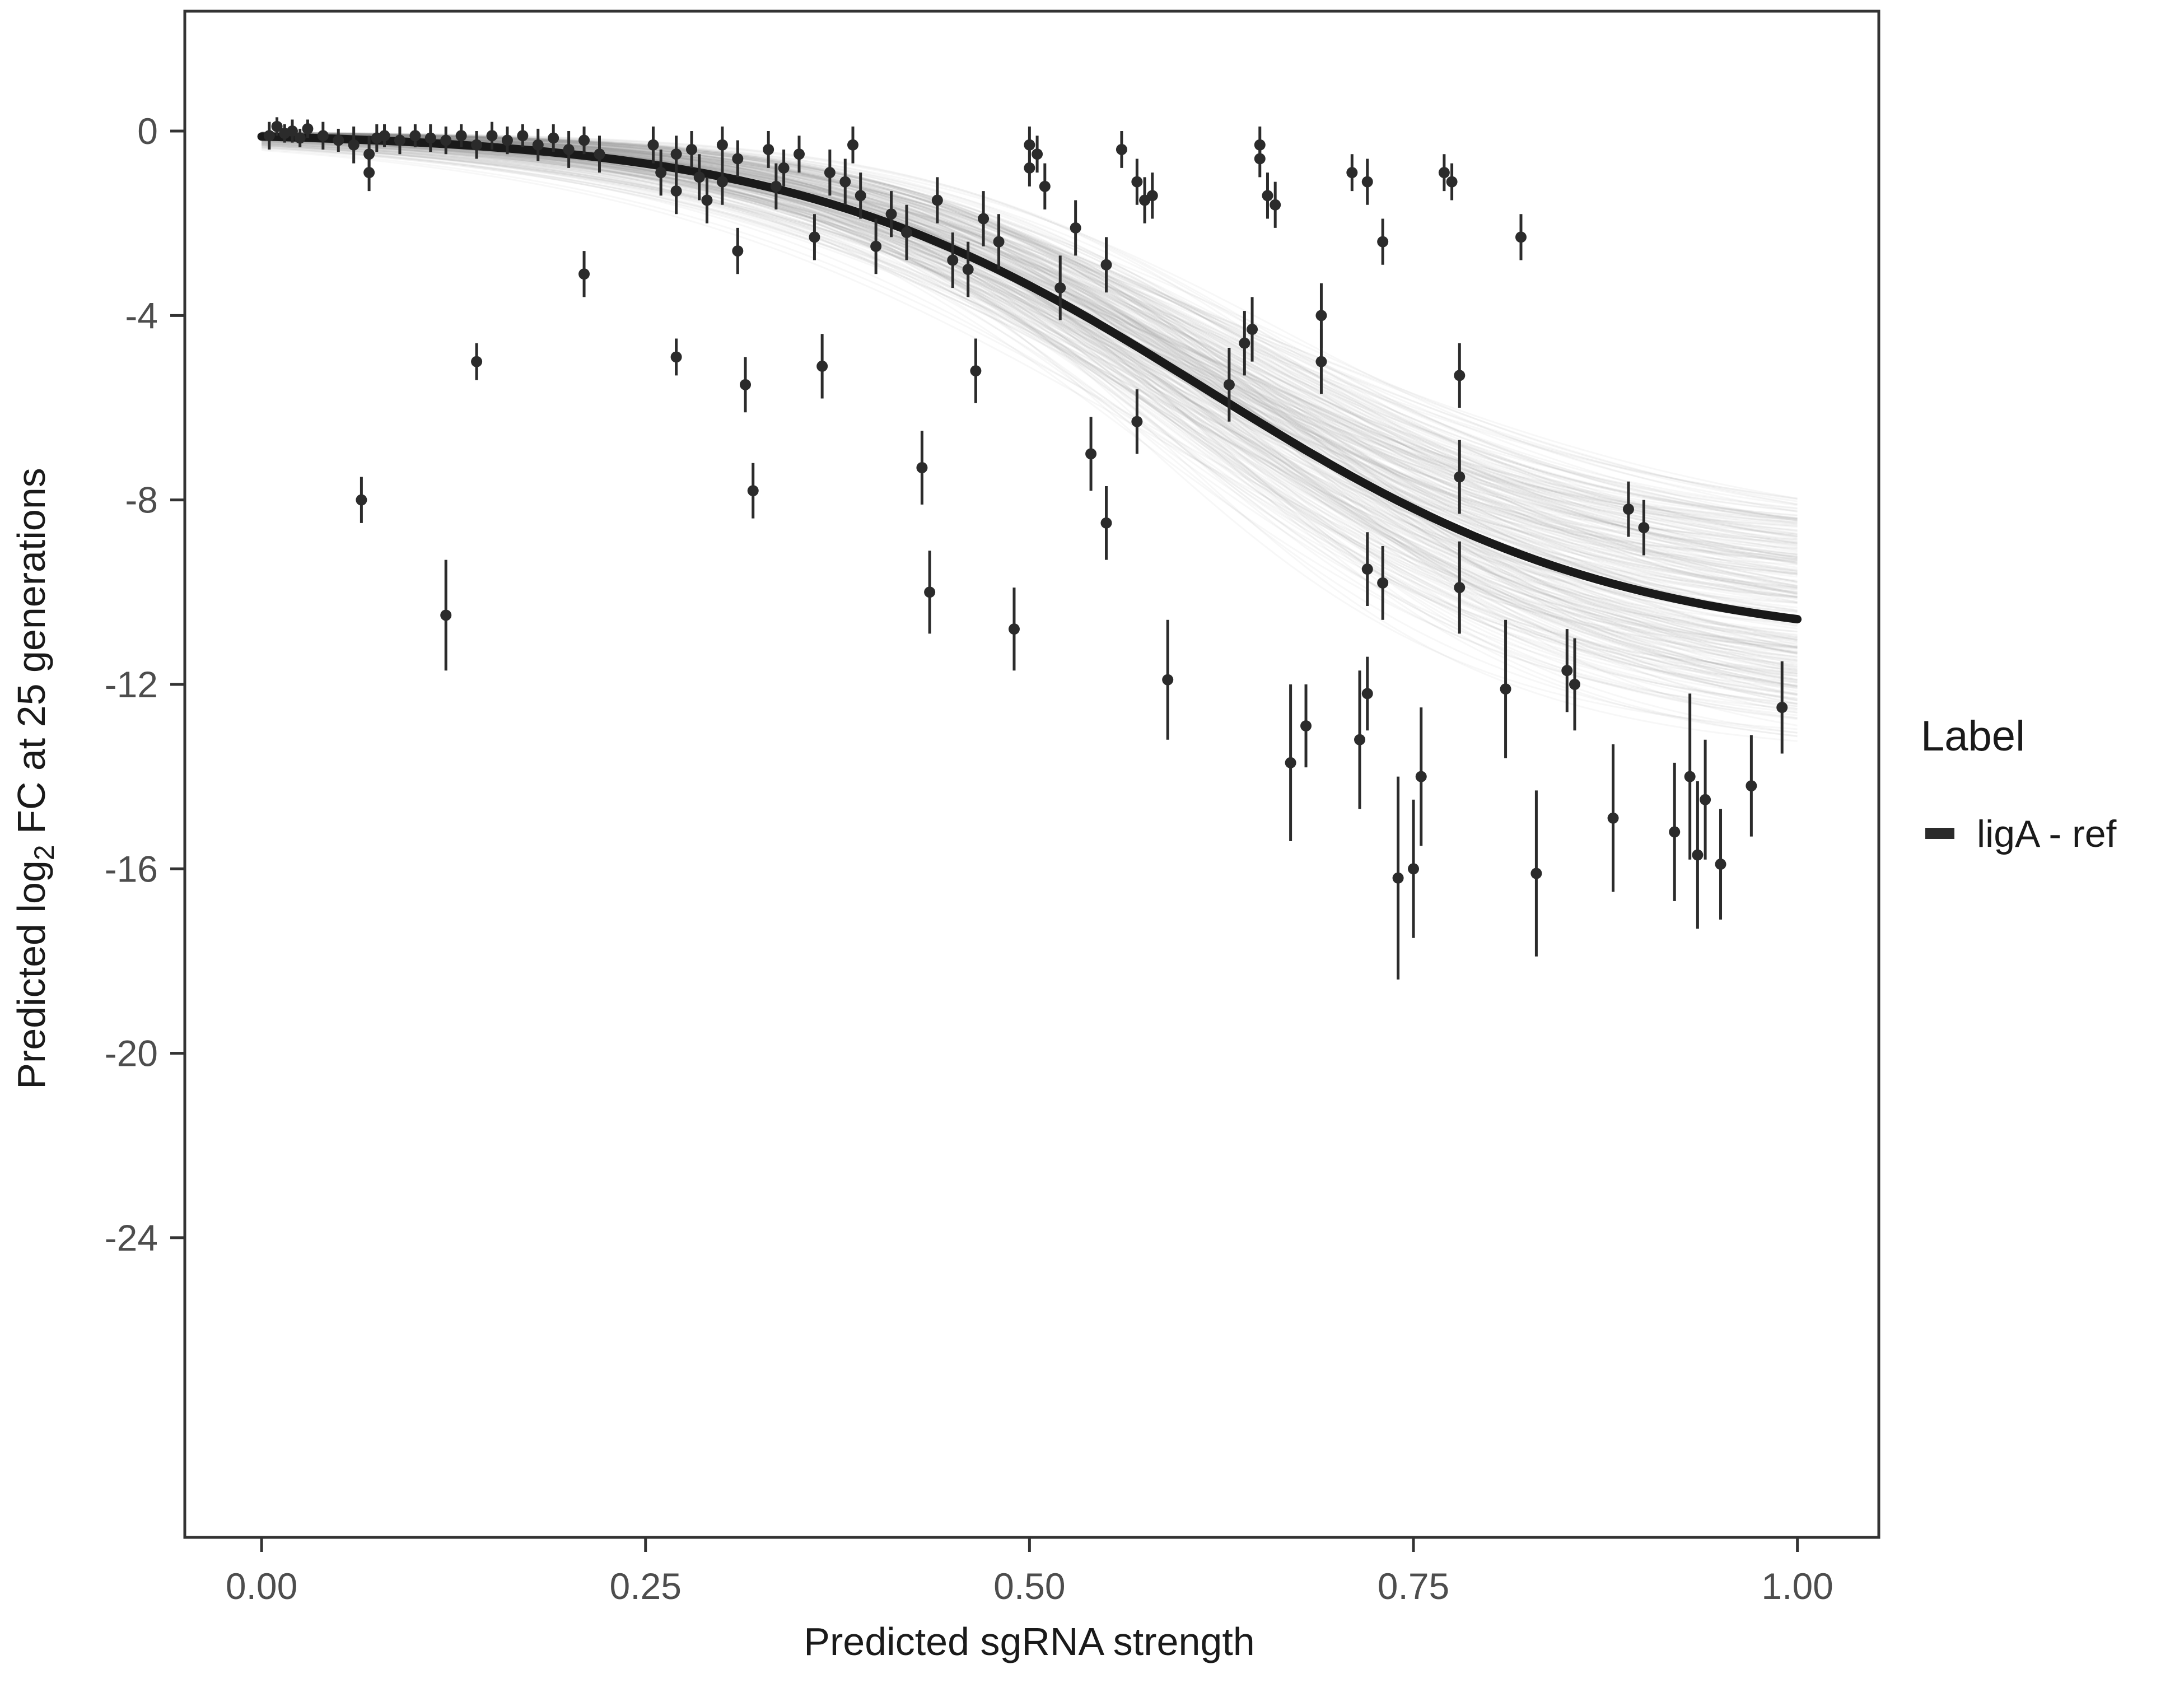 The height and width of the screenshot is (1683, 2184). I want to click on x-tick-label: 1.00, so click(1797, 1586).